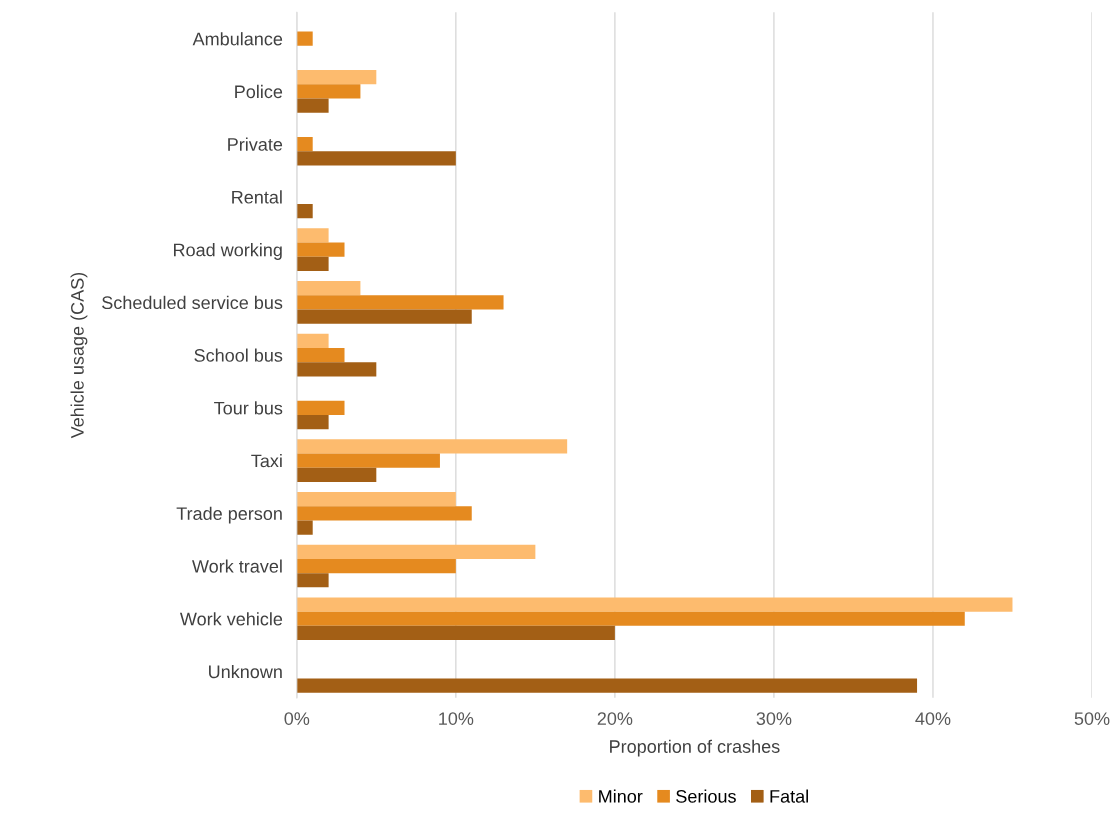 The width and height of the screenshot is (1120, 821). Describe the element at coordinates (297, 718) in the screenshot. I see `x-tick-label: 0%` at that location.